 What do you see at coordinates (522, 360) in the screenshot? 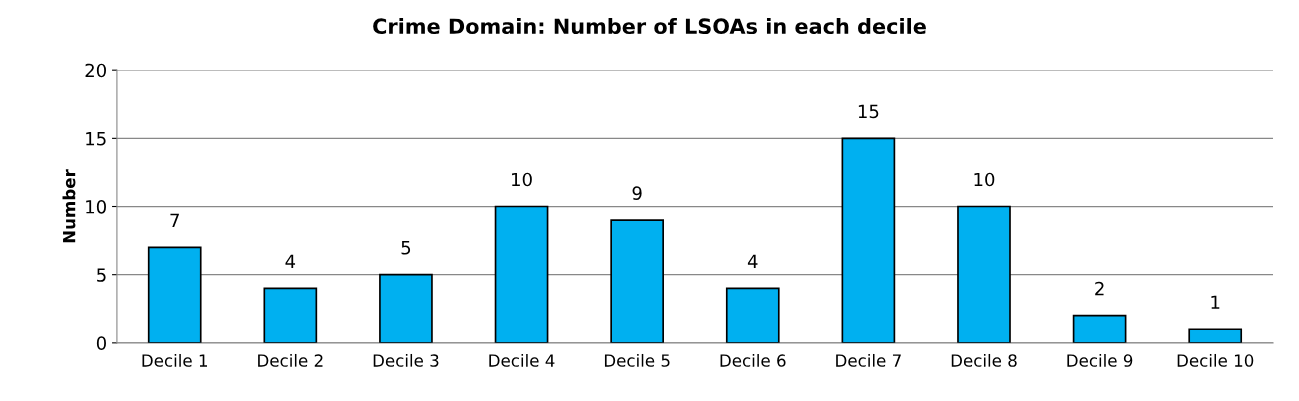
I see `x-tick-label: Decile 4` at bounding box center [522, 360].